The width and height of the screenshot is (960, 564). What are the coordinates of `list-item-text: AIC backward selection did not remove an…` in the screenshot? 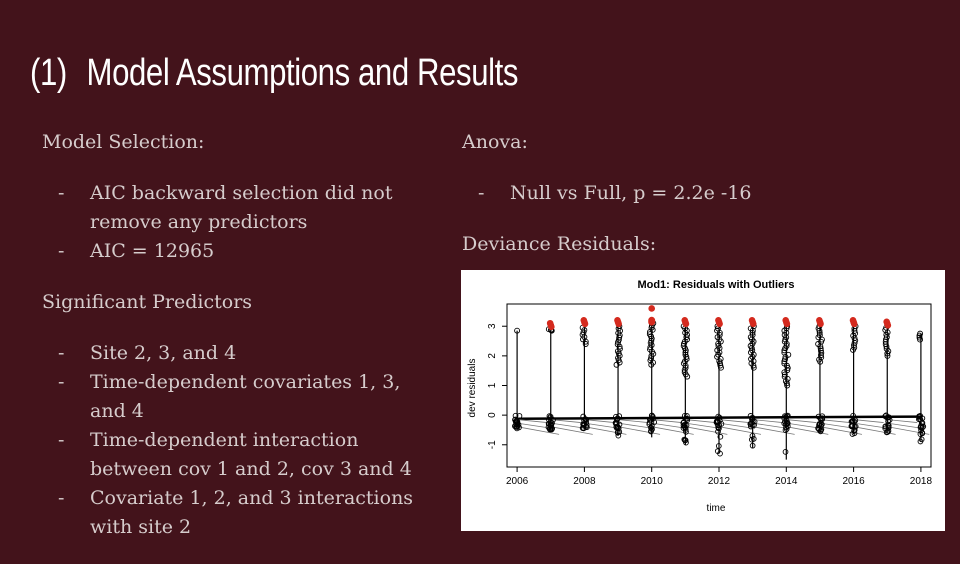 It's located at (241, 207).